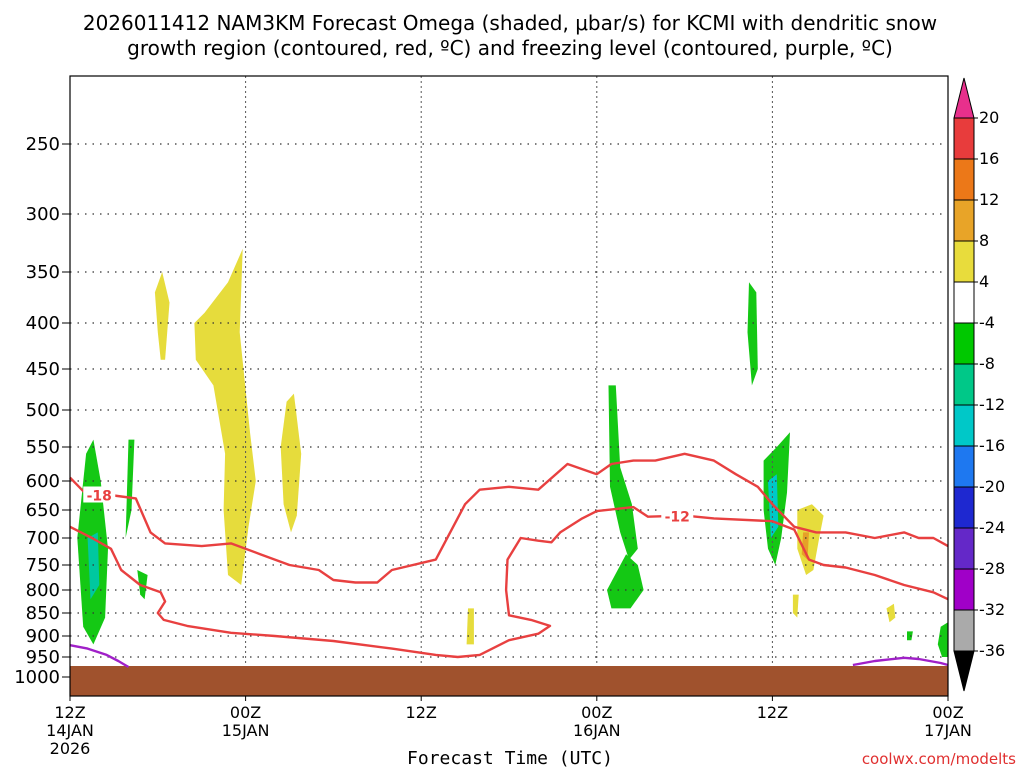 The width and height of the screenshot is (1024, 768). What do you see at coordinates (43, 214) in the screenshot?
I see `y-tick-label-300: 300` at bounding box center [43, 214].